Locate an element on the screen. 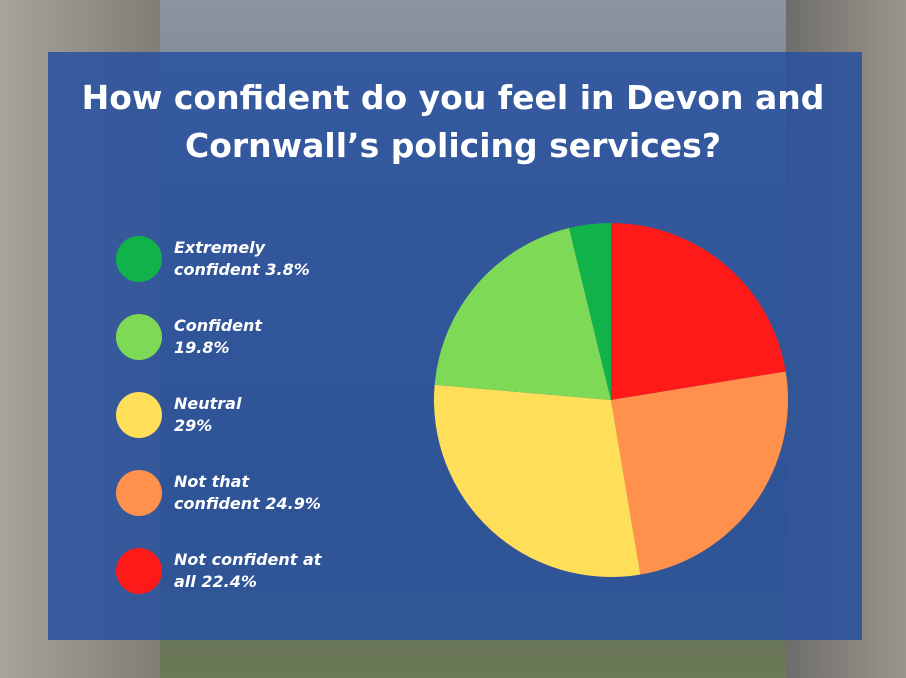 This screenshot has height=678, width=906. value-label: 19.8% is located at coordinates (202, 347).